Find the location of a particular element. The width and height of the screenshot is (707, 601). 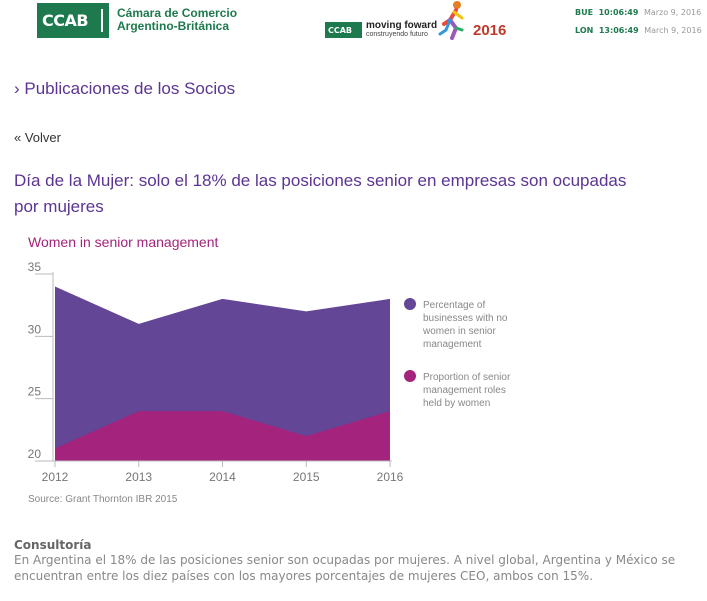

back-link: « Volver is located at coordinates (37, 137).